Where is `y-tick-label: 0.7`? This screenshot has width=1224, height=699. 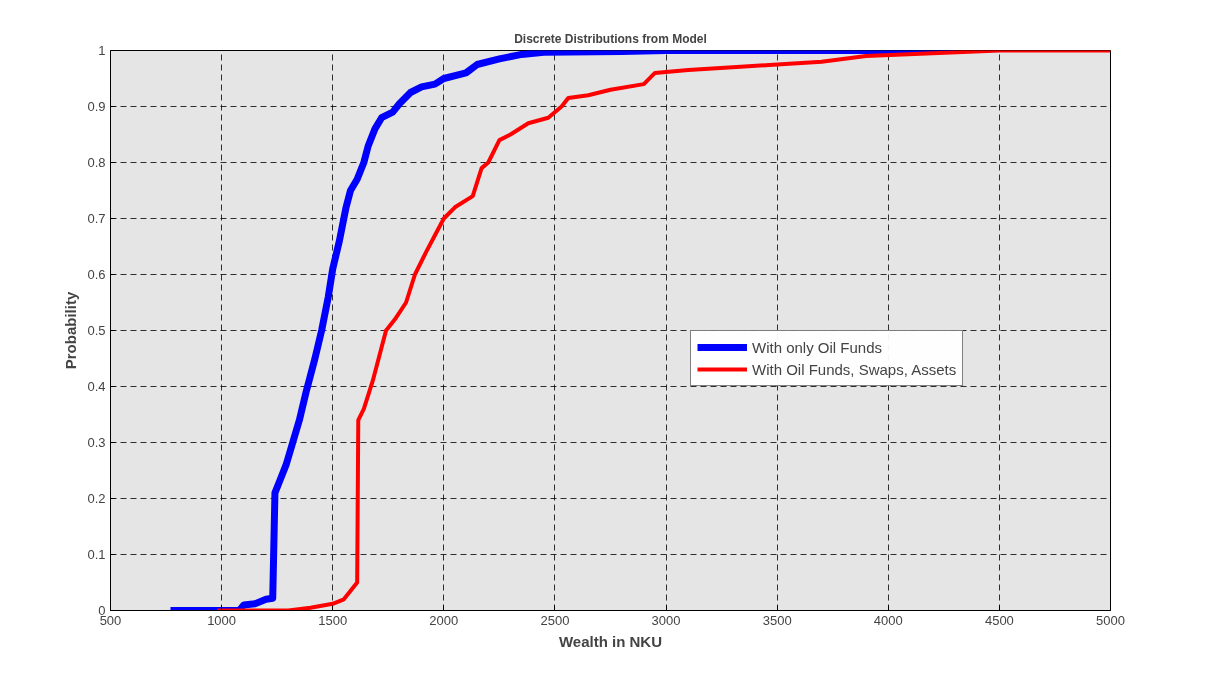 y-tick-label: 0.7 is located at coordinates (96, 218).